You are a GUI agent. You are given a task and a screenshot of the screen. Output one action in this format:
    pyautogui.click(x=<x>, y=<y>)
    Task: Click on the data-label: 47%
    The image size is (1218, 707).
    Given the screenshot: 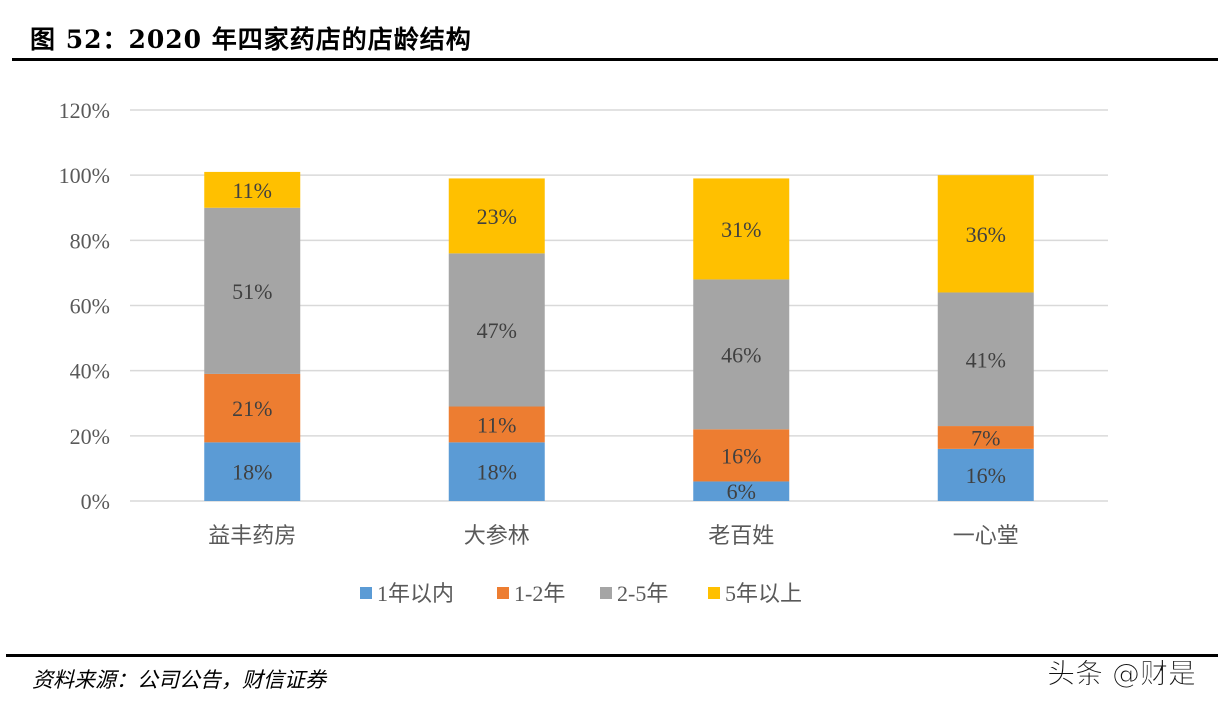 What is the action you would take?
    pyautogui.click(x=497, y=330)
    